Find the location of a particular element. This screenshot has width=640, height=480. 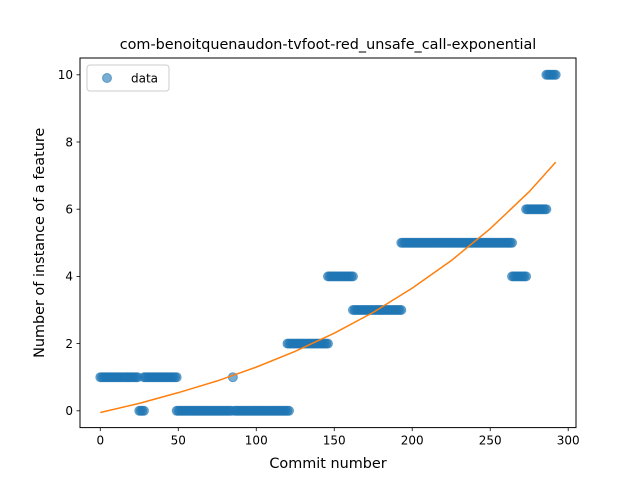

y-tick-label: 8 is located at coordinates (69, 142).